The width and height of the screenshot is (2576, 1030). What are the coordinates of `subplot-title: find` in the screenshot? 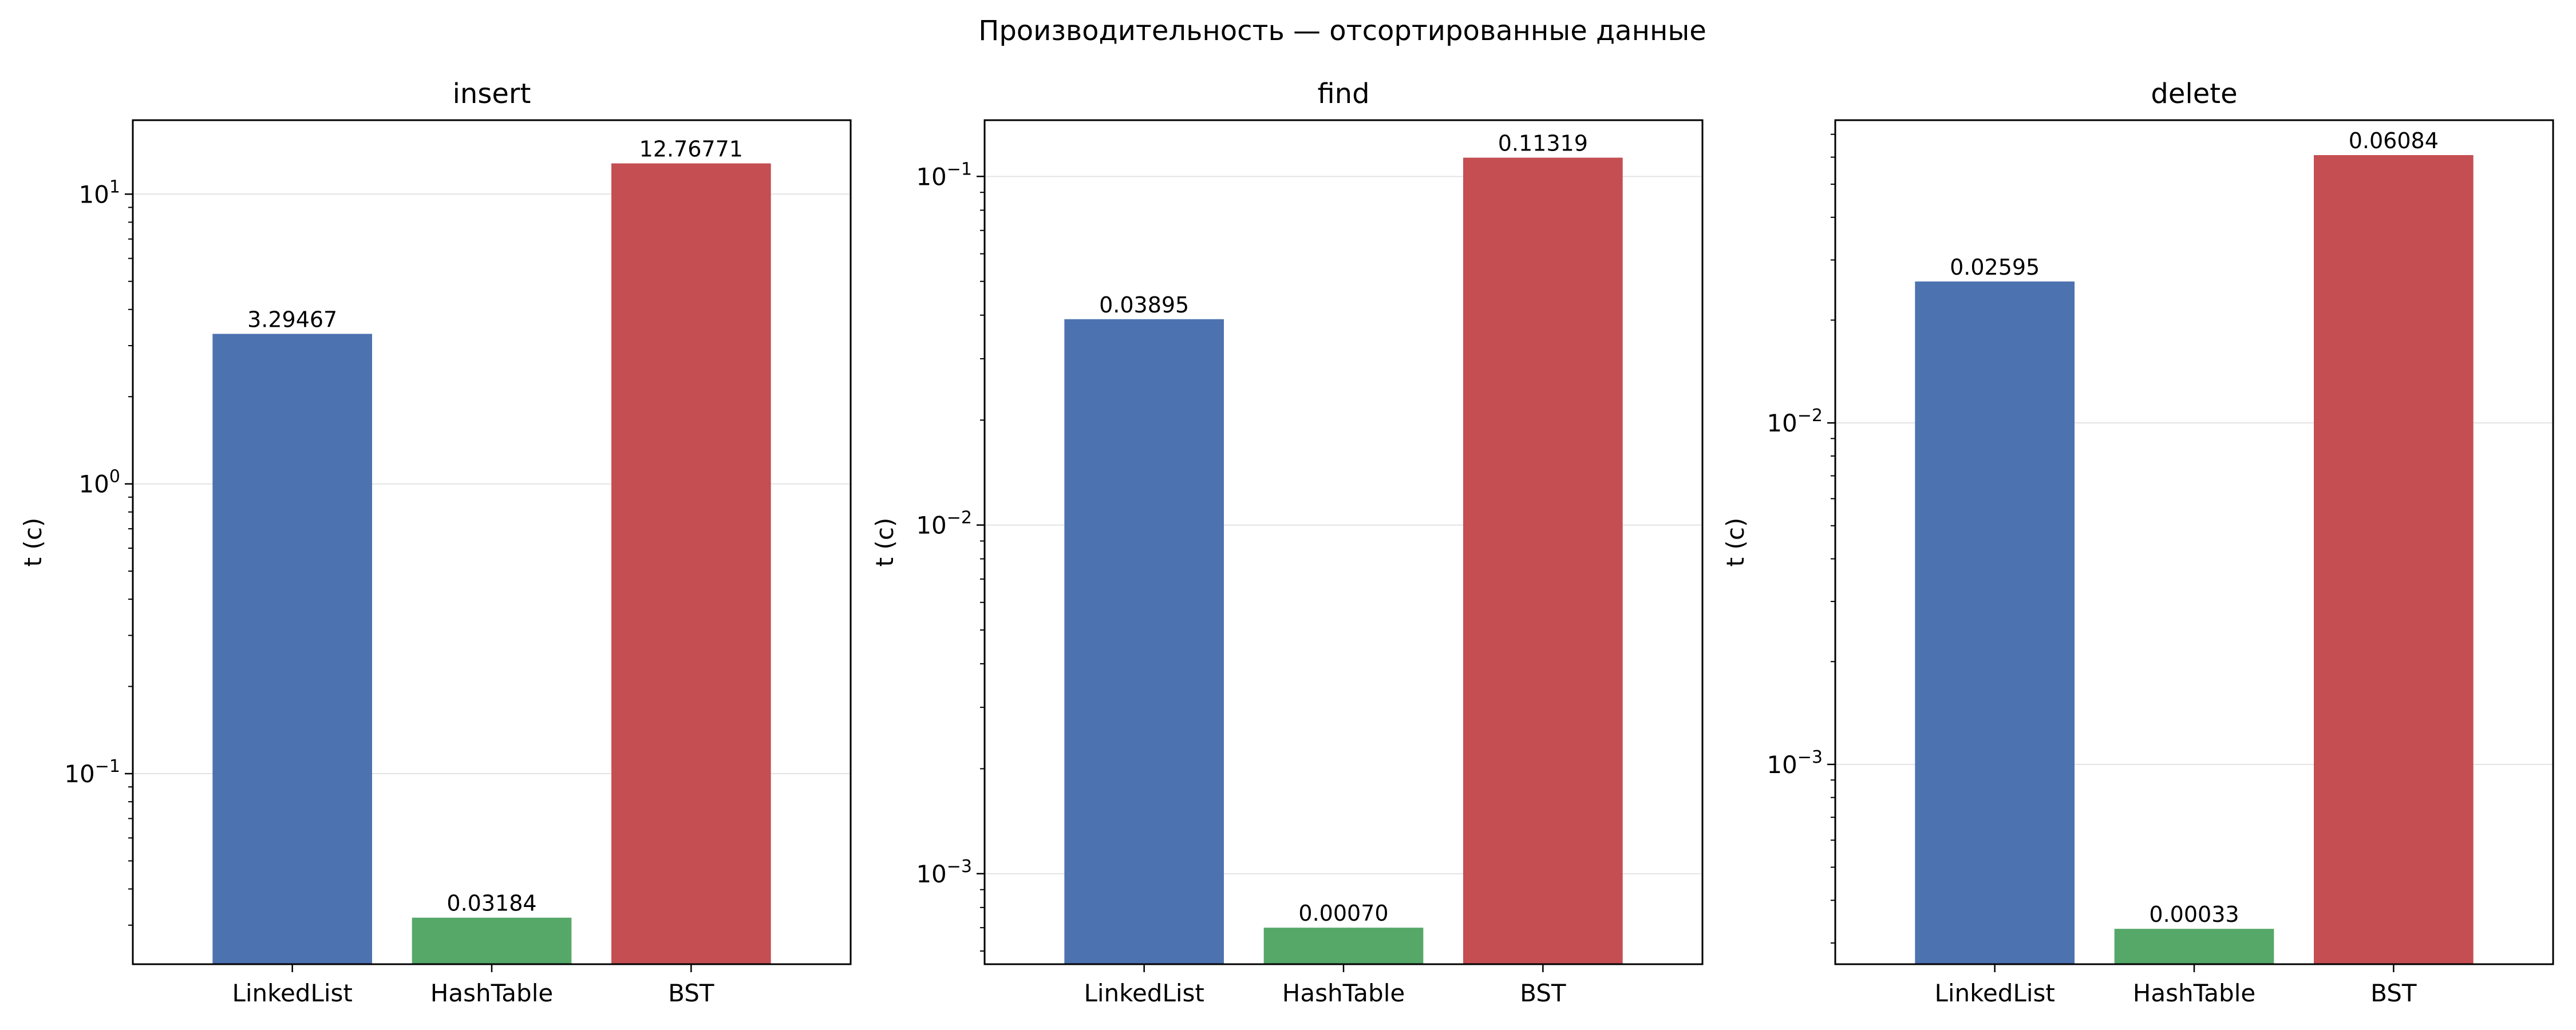 It's located at (1343, 94).